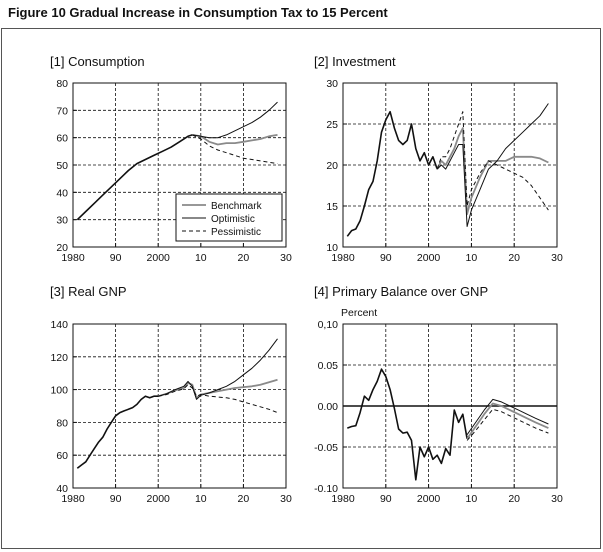  What do you see at coordinates (237, 206) in the screenshot?
I see `legend-label: Benchmark` at bounding box center [237, 206].